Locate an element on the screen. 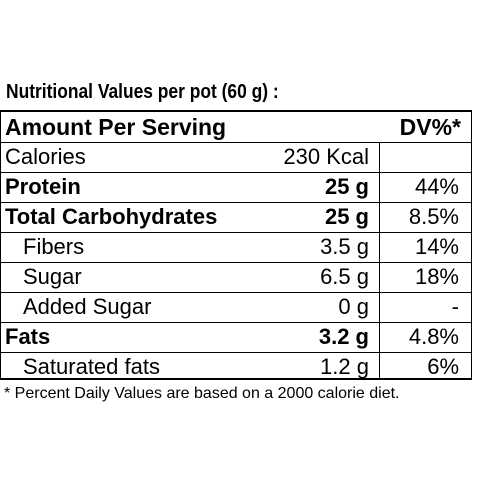  row-amount: 6.5 g is located at coordinates (344, 276).